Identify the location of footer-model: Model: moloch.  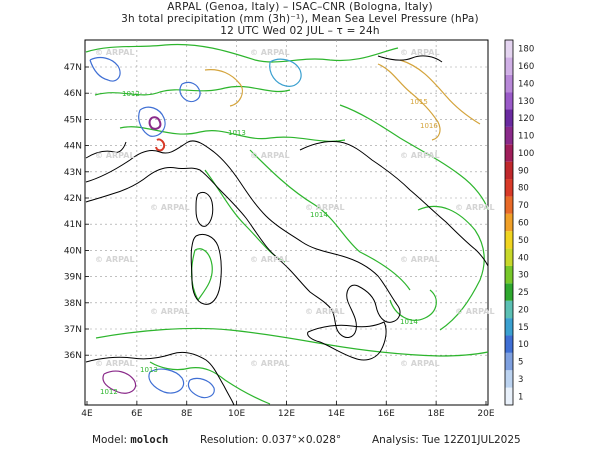
(130, 440).